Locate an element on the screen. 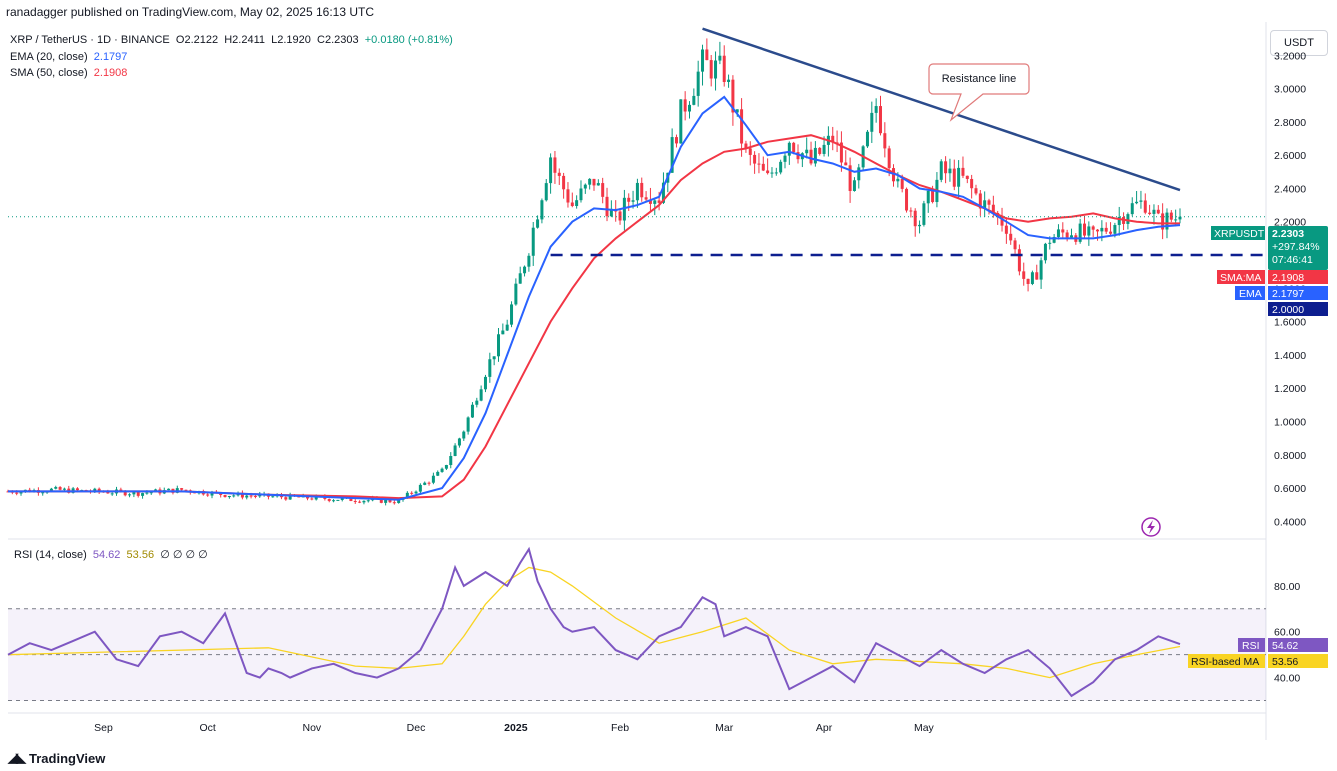 The image size is (1337, 771). resistance-annotation: Resistance line is located at coordinates (979, 92).